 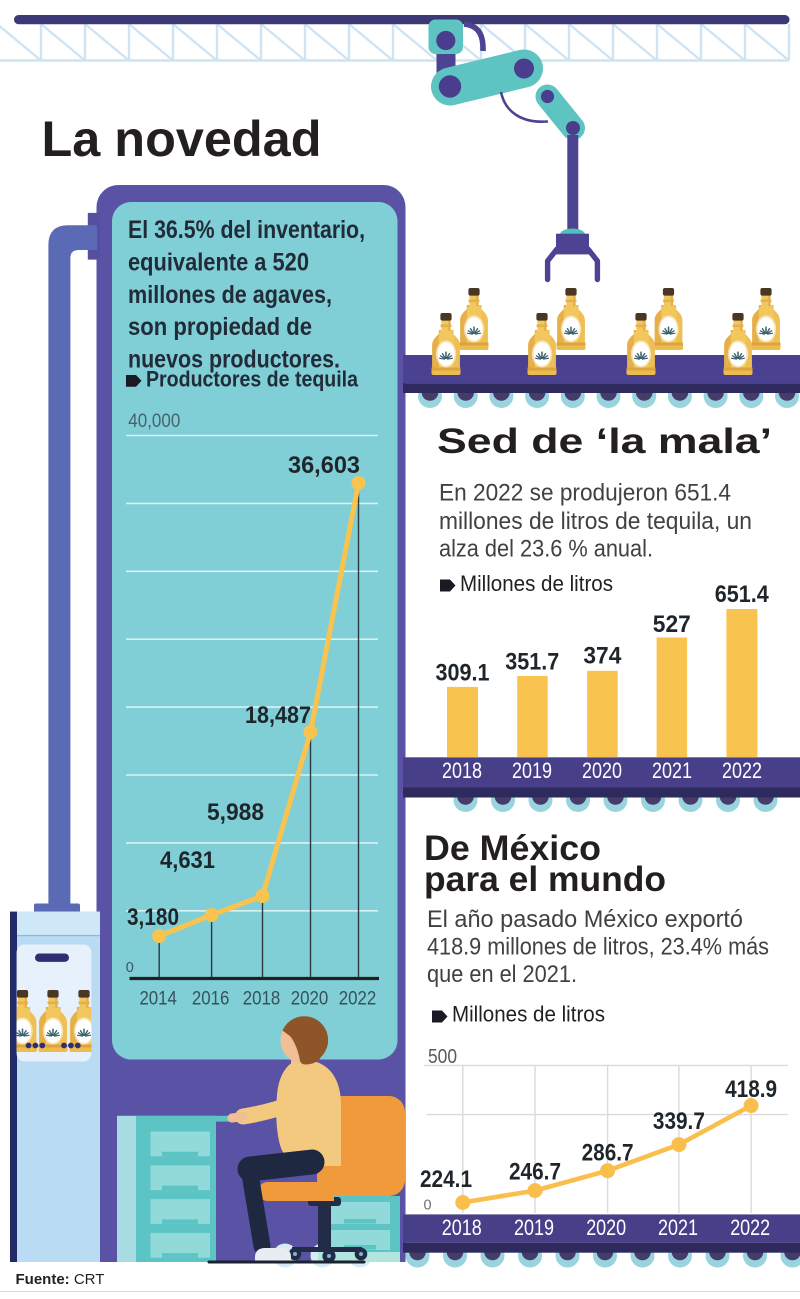 What do you see at coordinates (672, 624) in the screenshot?
I see `svg-text: 527` at bounding box center [672, 624].